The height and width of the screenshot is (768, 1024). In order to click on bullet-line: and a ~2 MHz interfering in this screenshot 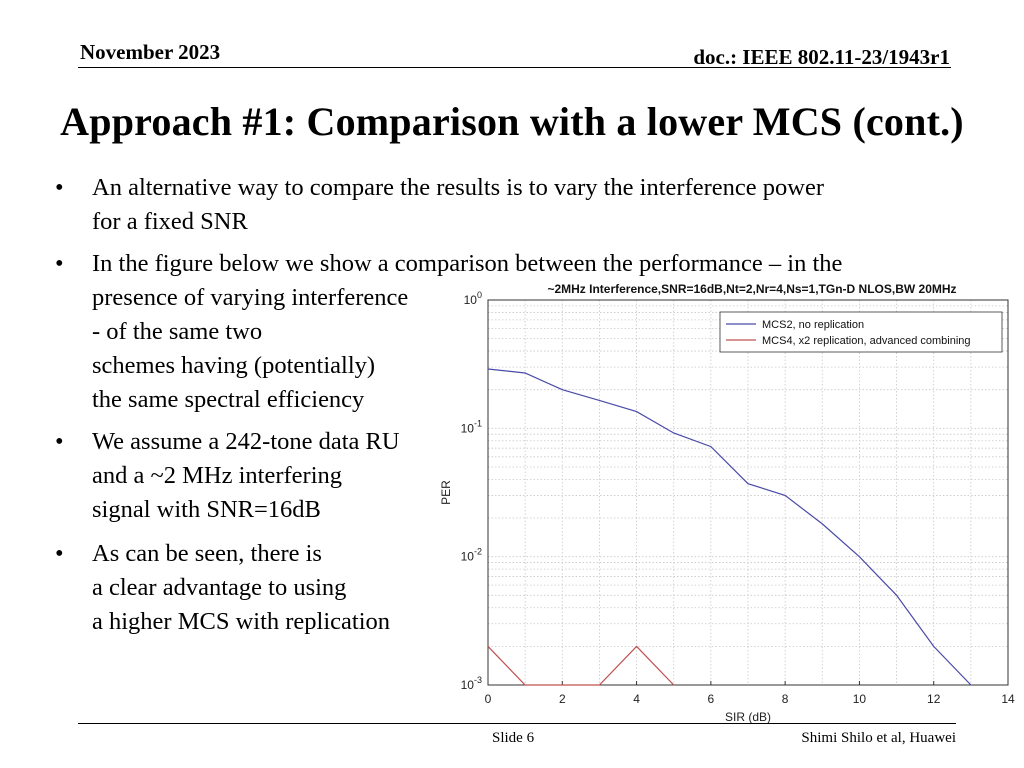, I will do `click(217, 475)`.